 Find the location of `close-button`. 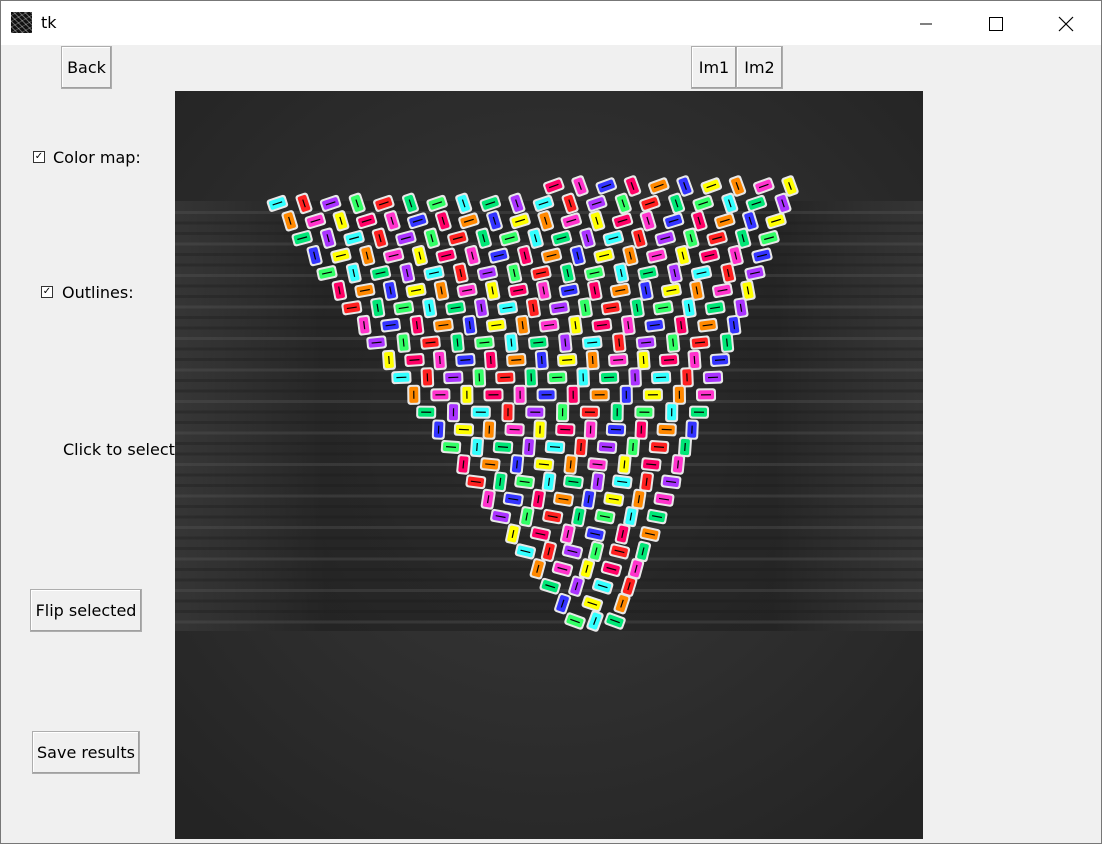

close-button is located at coordinates (1066, 24).